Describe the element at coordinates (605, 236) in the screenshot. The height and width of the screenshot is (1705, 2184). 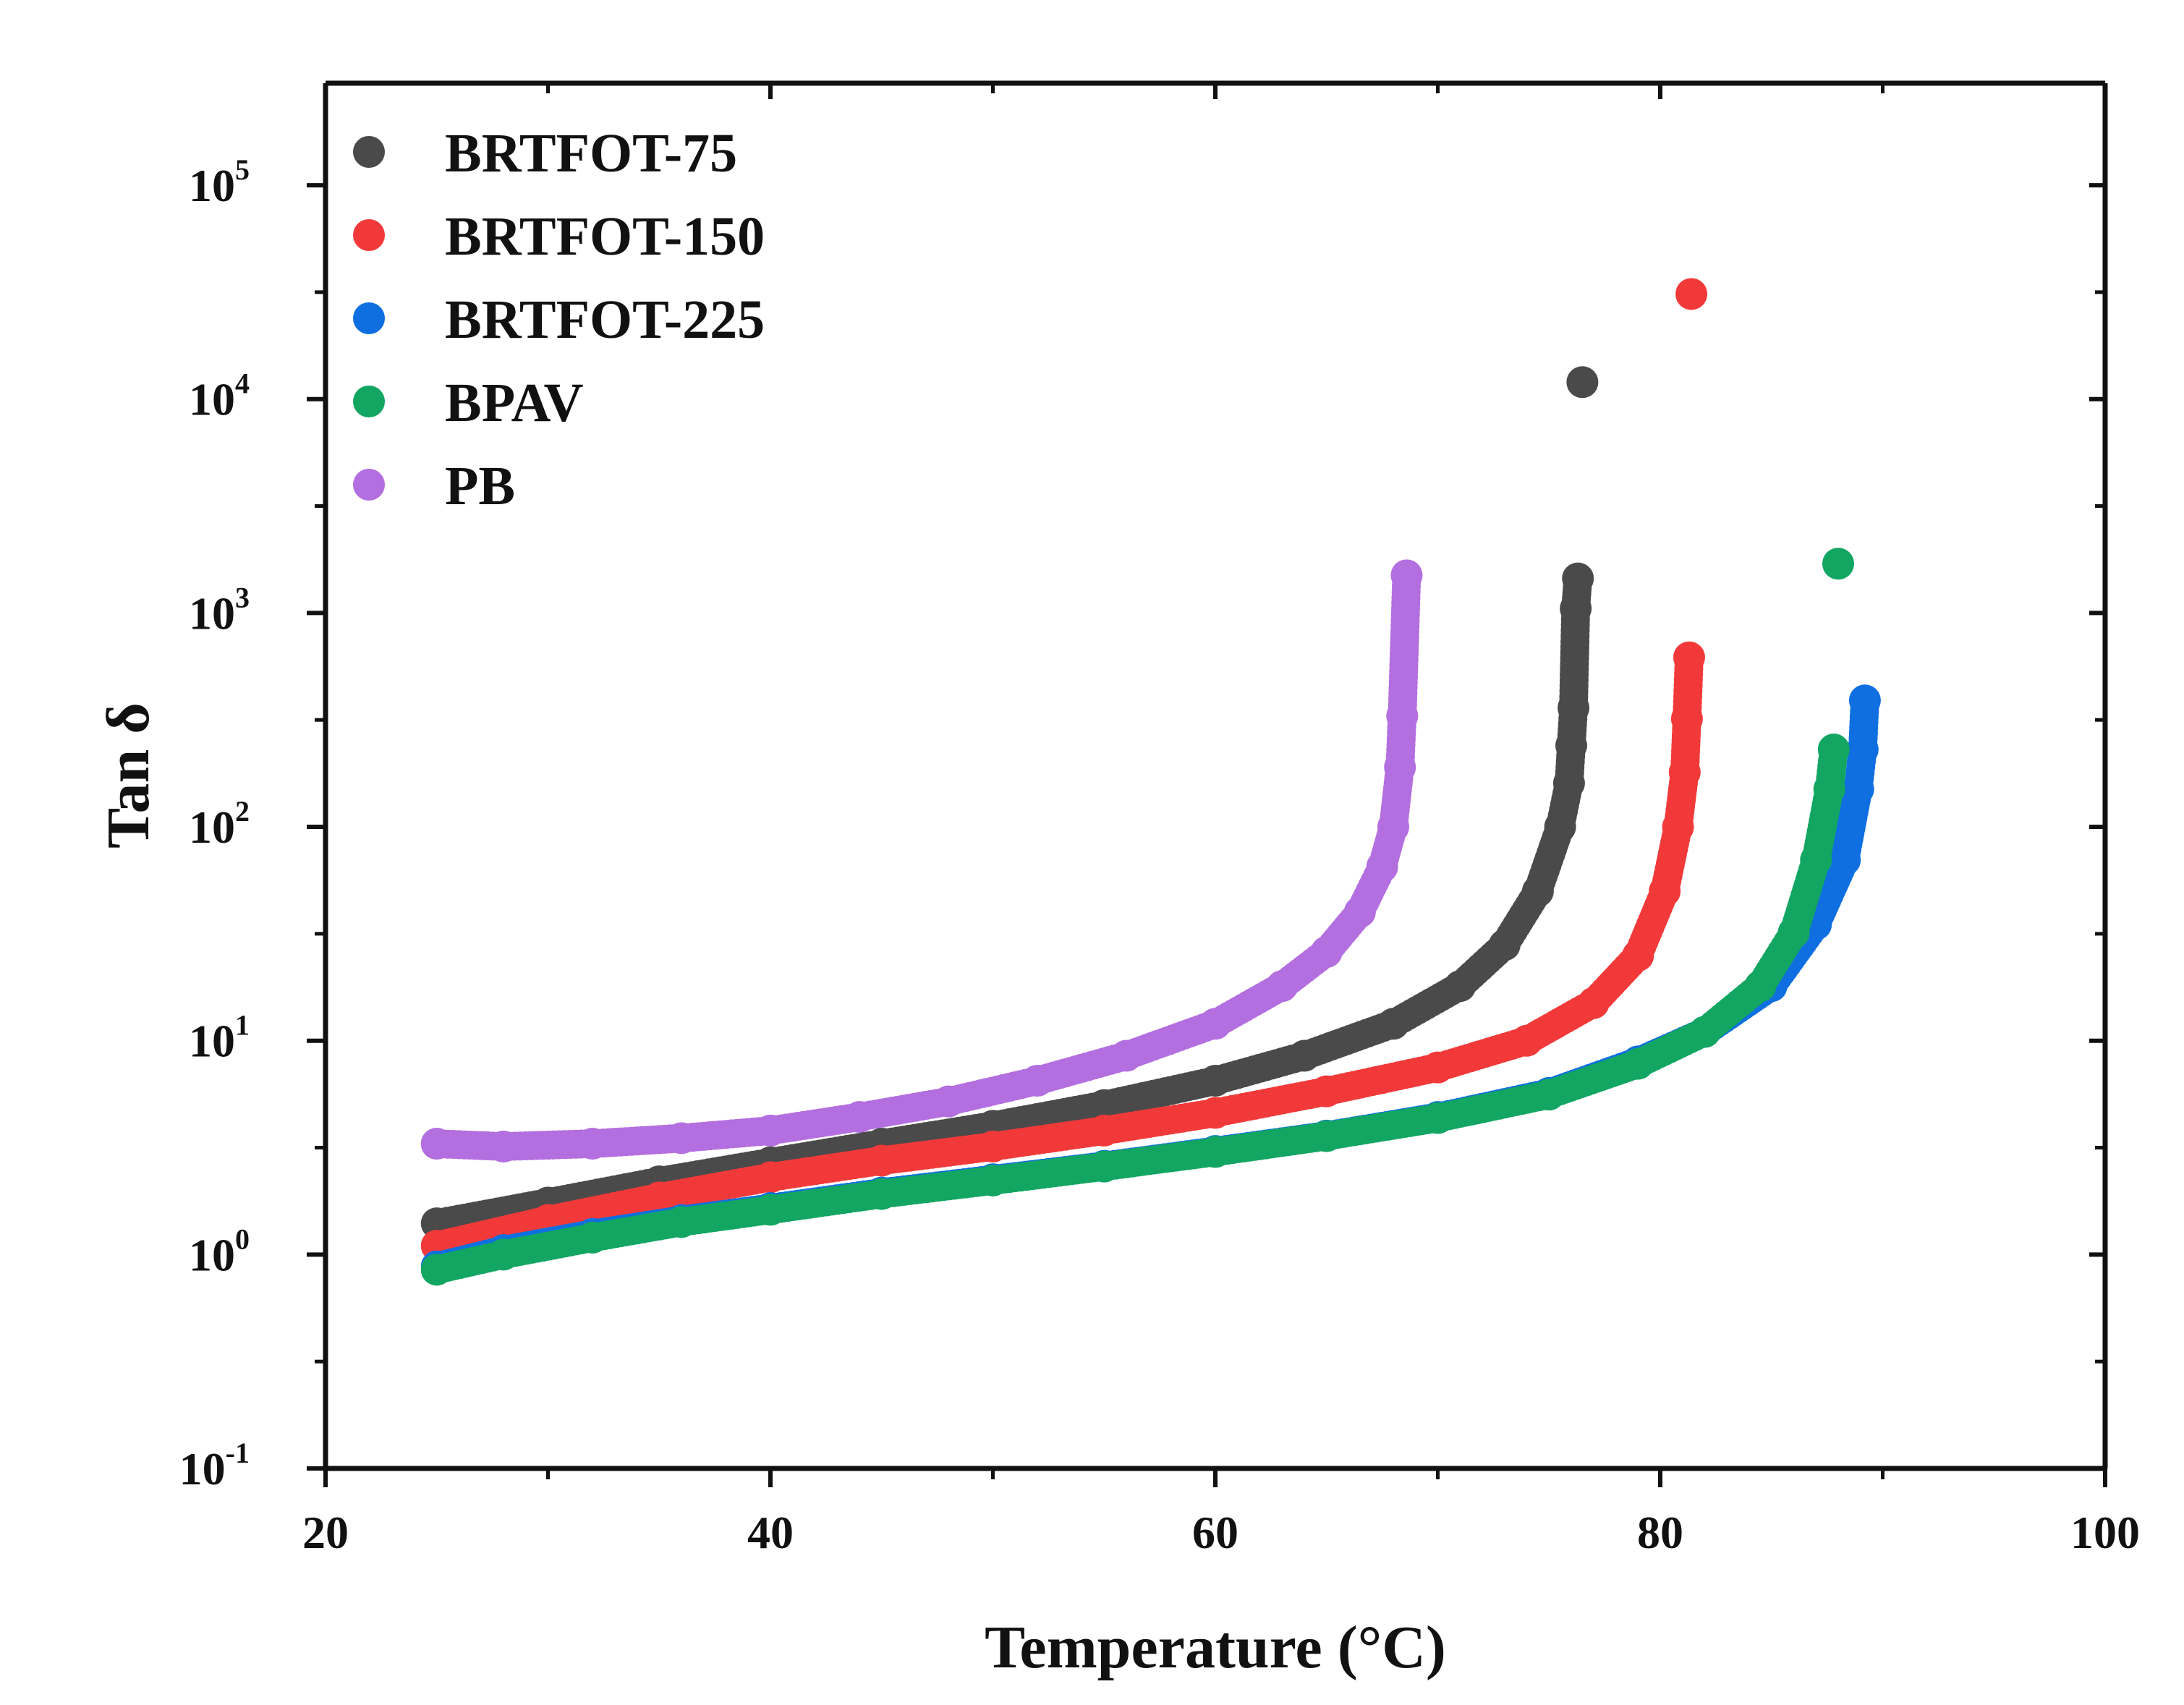
I see `legend-label: BRTFOT-150` at that location.